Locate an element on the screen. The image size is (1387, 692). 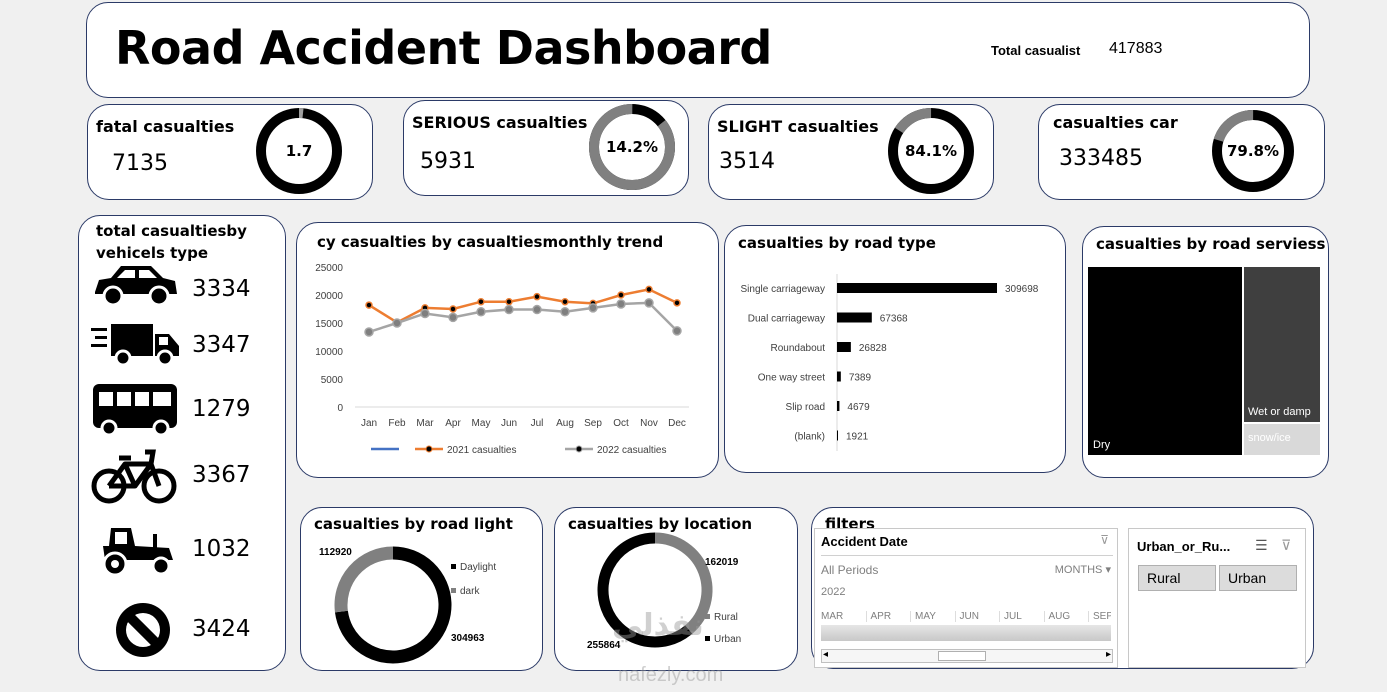
period-label: All Periods is located at coordinates (850, 570).